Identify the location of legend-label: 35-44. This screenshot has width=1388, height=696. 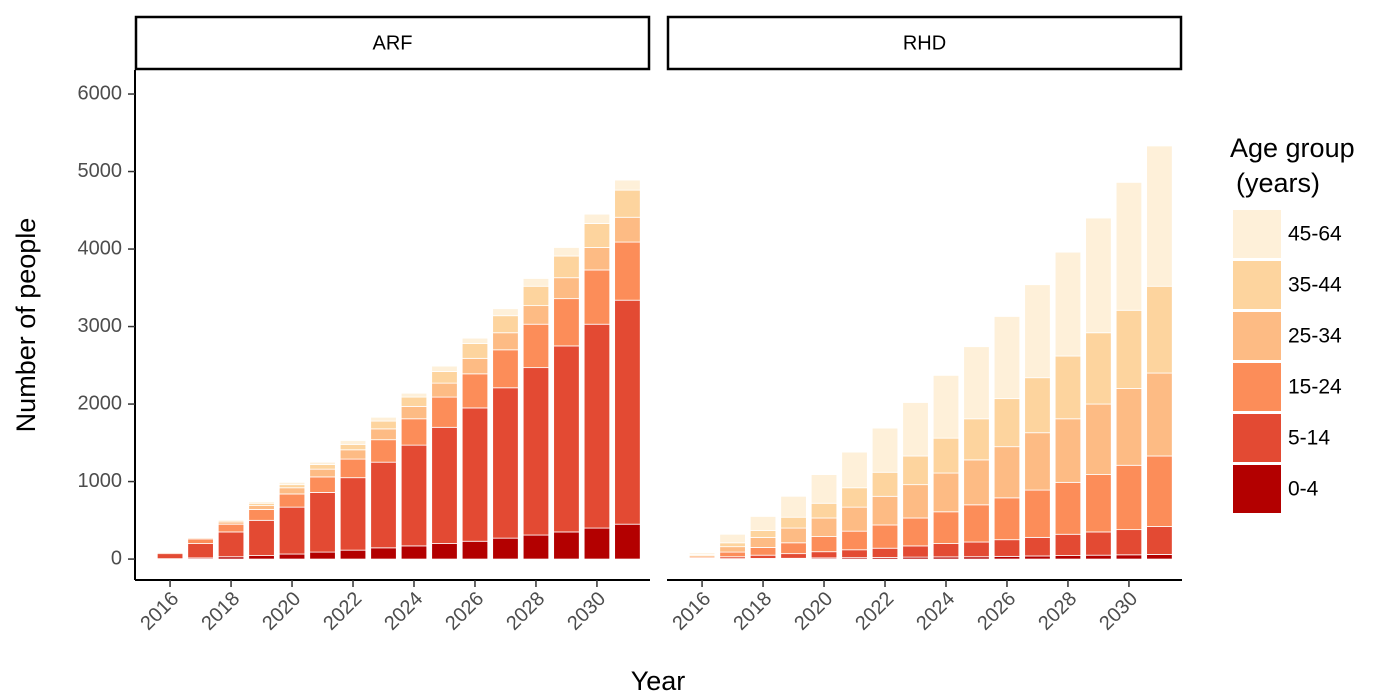
(1315, 285).